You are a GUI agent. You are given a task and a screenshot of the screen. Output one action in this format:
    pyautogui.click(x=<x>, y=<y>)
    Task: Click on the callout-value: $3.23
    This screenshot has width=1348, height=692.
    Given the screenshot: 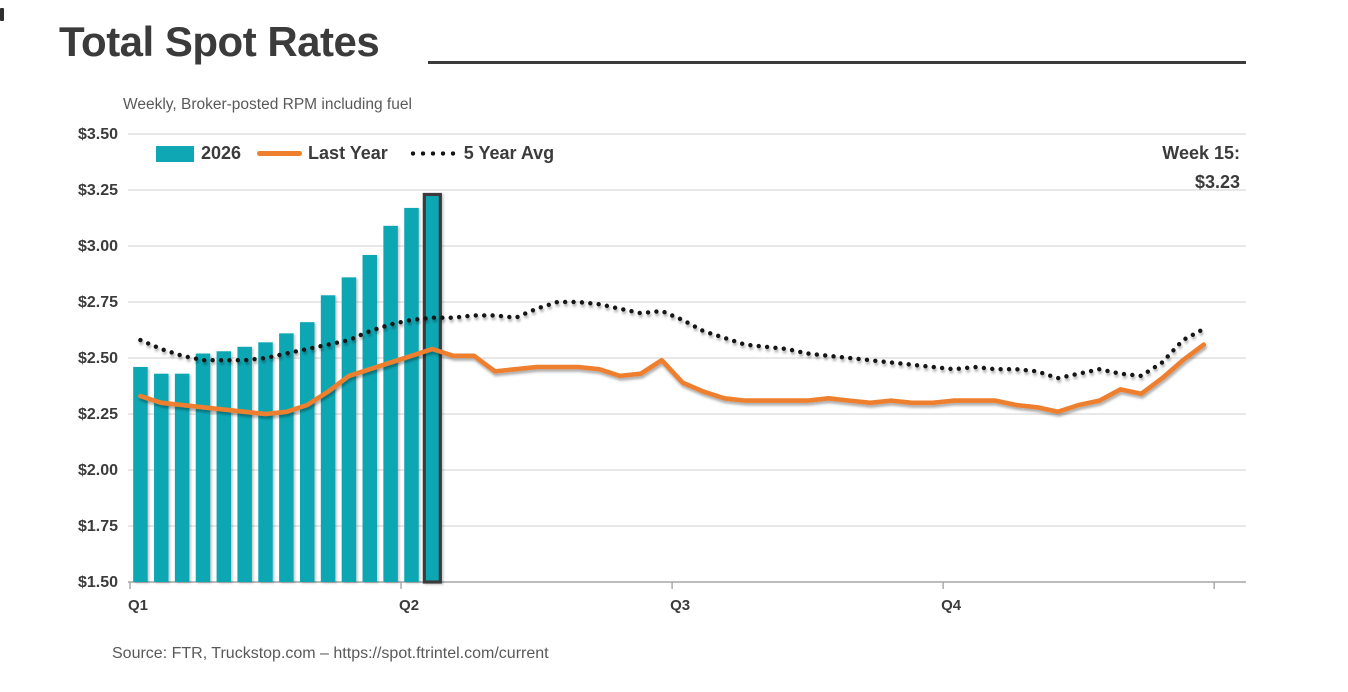 What is the action you would take?
    pyautogui.click(x=1217, y=182)
    